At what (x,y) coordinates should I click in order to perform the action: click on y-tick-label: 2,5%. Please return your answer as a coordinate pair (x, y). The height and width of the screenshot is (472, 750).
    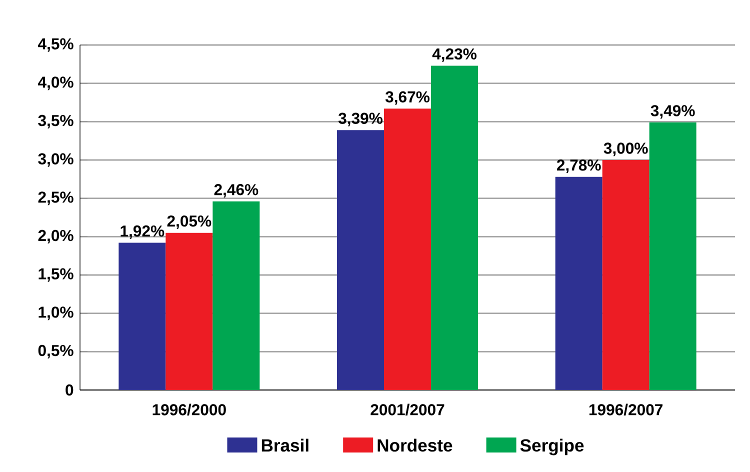
    Looking at the image, I should click on (56, 199).